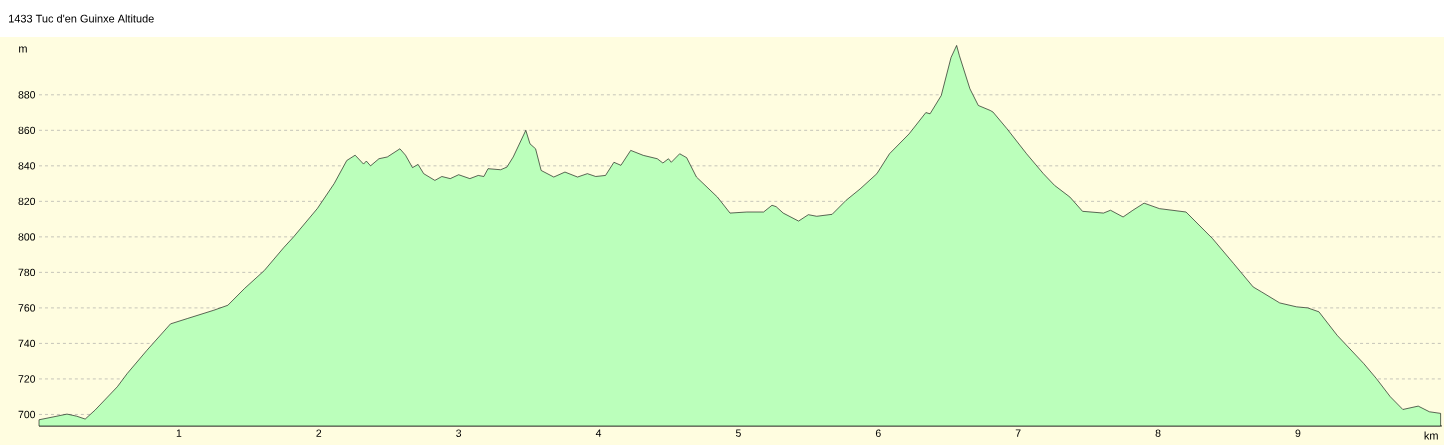  Describe the element at coordinates (1018, 433) in the screenshot. I see `x-tick-label: 7` at that location.